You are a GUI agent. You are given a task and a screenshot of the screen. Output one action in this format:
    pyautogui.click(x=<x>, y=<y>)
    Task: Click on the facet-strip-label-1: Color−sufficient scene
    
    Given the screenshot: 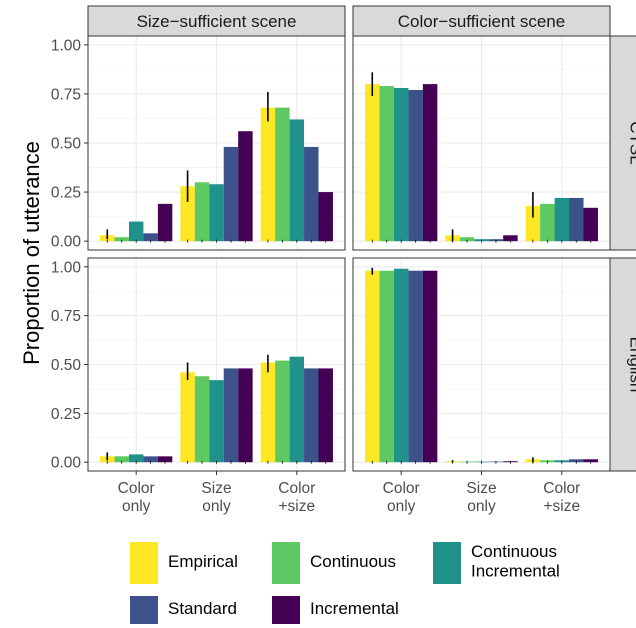 What is the action you would take?
    pyautogui.click(x=481, y=21)
    